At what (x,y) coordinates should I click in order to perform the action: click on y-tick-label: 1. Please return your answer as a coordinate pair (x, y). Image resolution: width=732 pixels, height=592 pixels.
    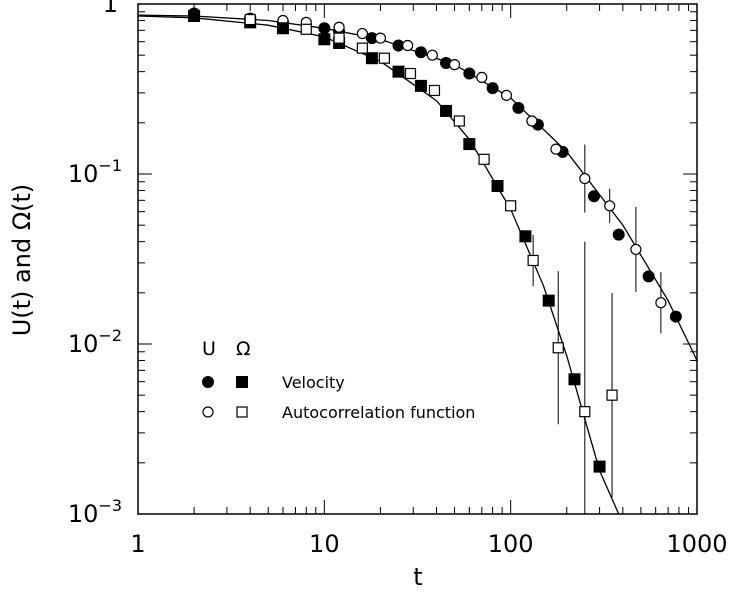
    Looking at the image, I should click on (110, 9).